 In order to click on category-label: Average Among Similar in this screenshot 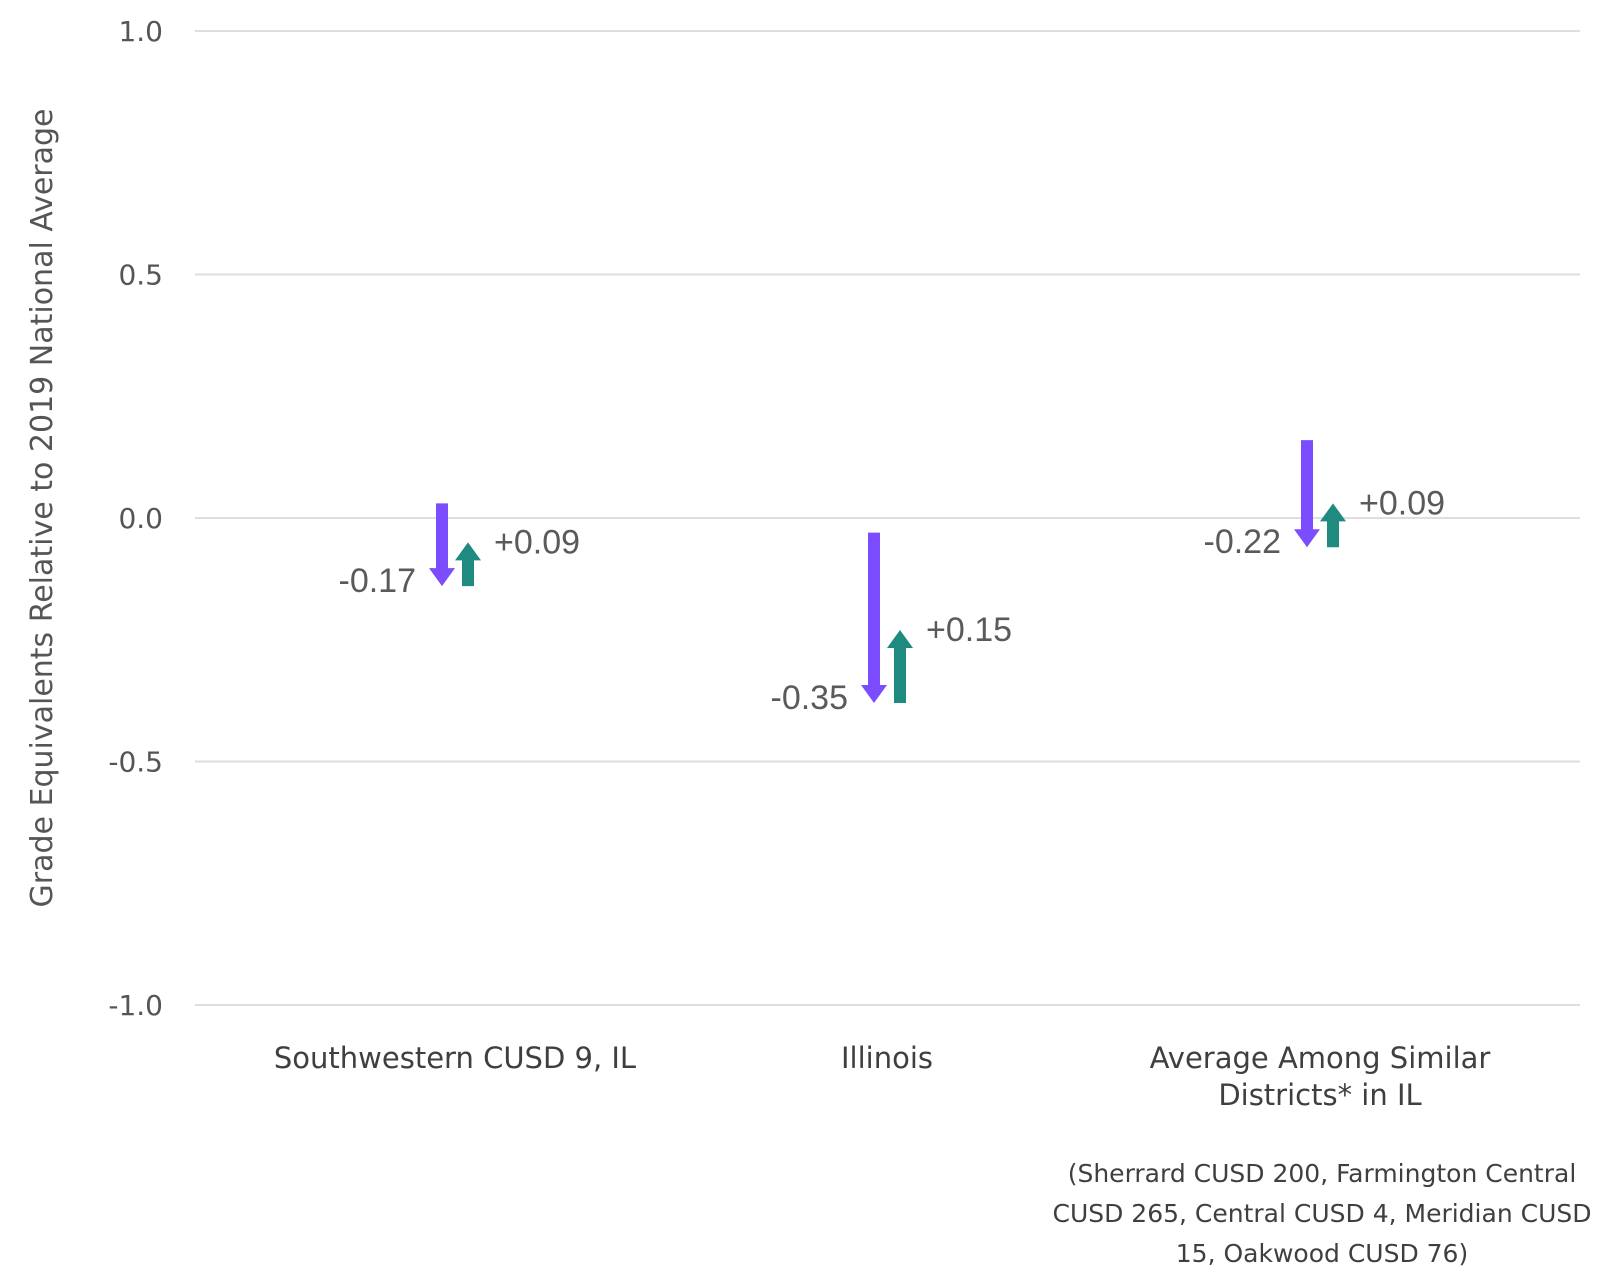, I will do `click(1320, 1058)`.